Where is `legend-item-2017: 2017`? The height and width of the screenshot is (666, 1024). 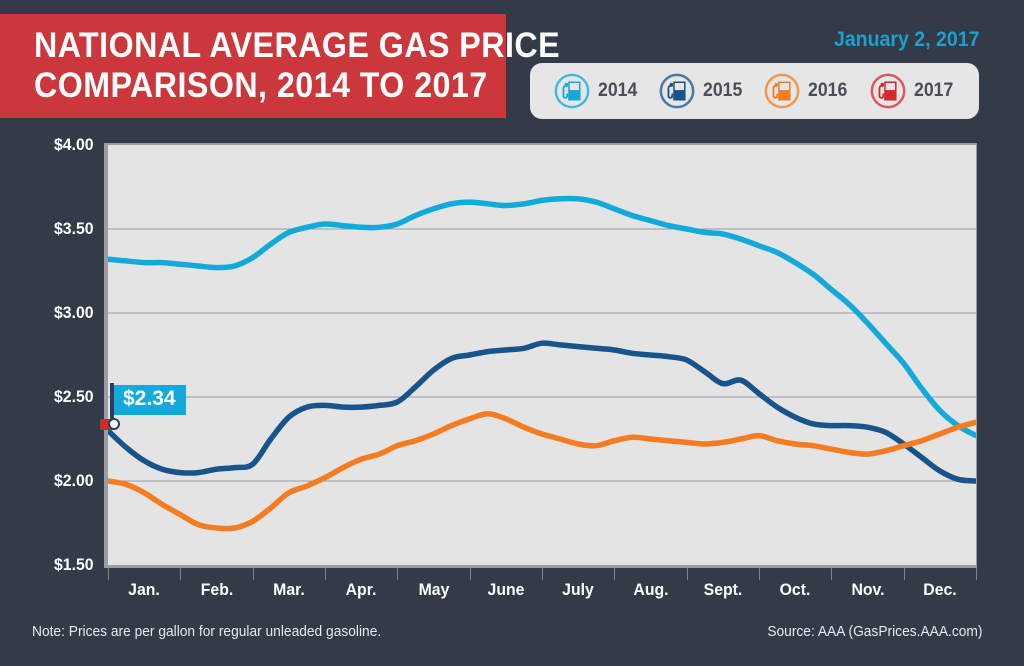
legend-item-2017: 2017 is located at coordinates (912, 91).